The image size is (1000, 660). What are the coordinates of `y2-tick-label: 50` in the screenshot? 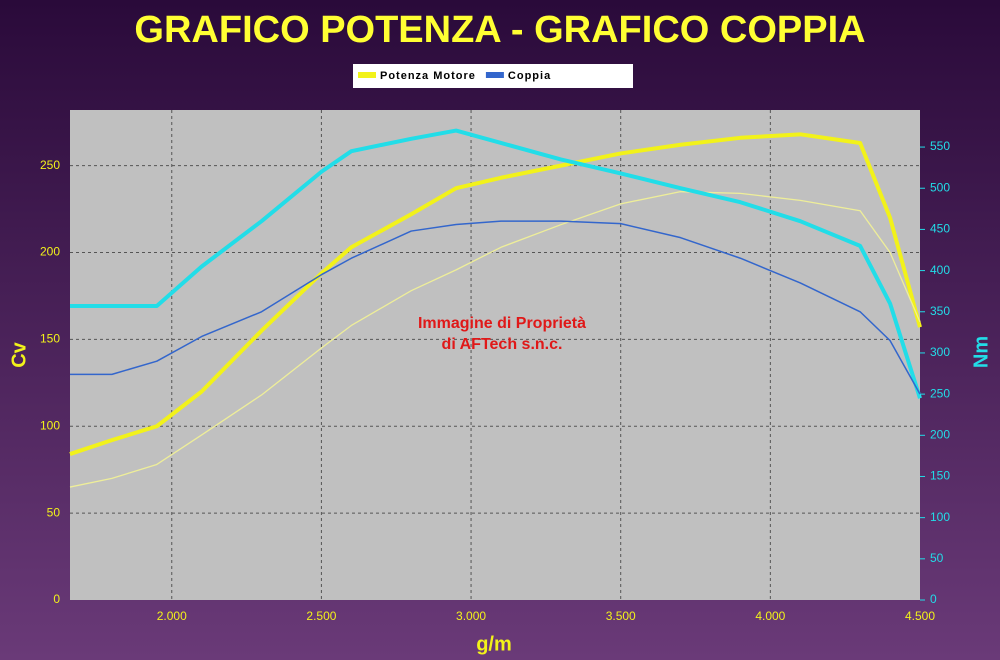 It's located at (937, 558).